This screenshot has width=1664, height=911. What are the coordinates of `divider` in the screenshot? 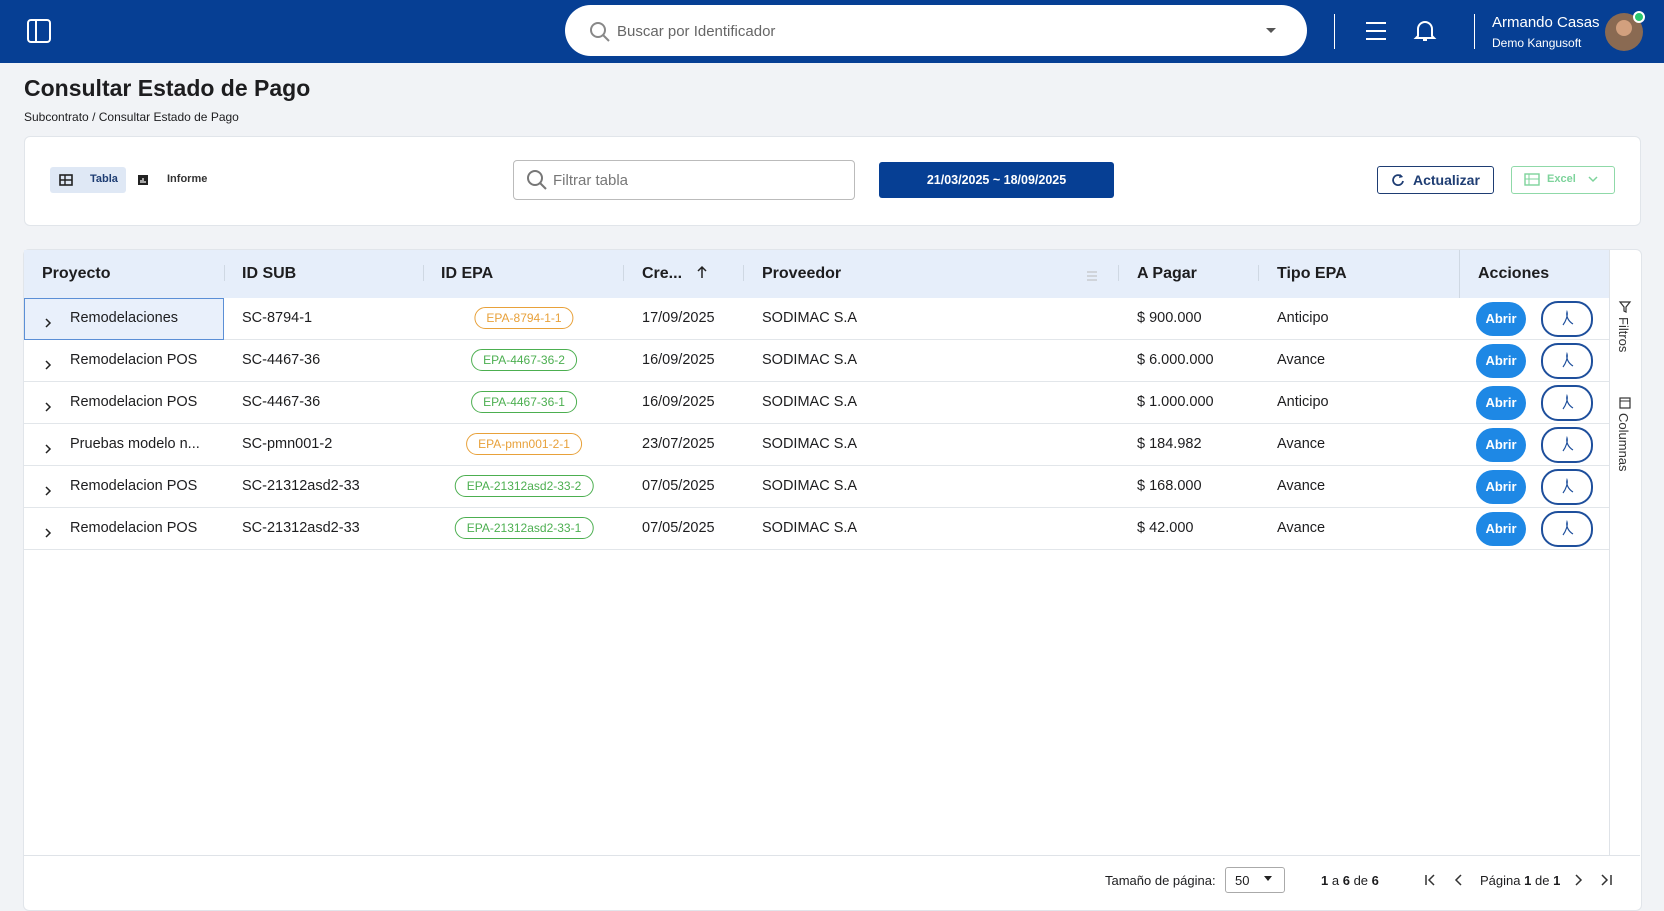 It's located at (1334, 31).